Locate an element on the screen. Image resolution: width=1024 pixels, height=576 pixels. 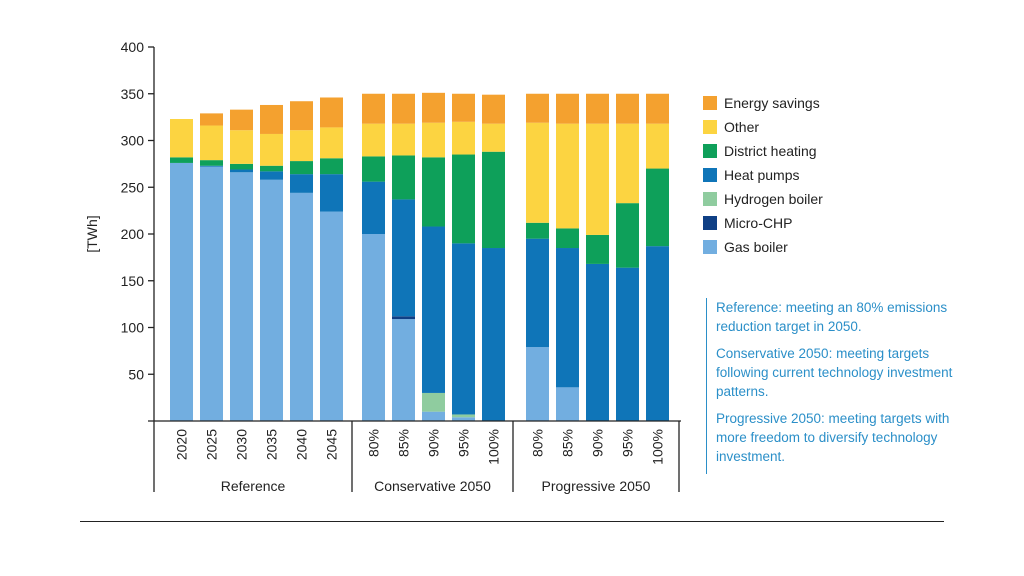
x-tick-label-reference-2040: 2040 is located at coordinates (302, 444).